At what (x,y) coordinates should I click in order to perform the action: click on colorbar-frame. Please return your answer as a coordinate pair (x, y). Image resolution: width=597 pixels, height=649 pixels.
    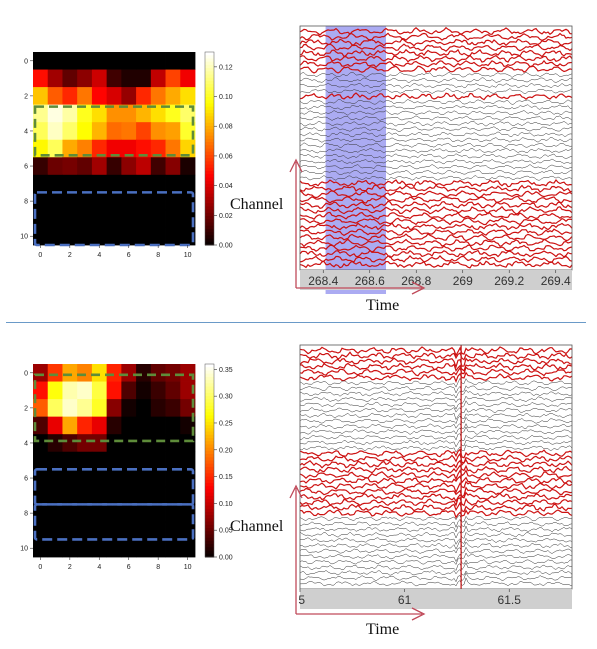
    Looking at the image, I should click on (209, 148).